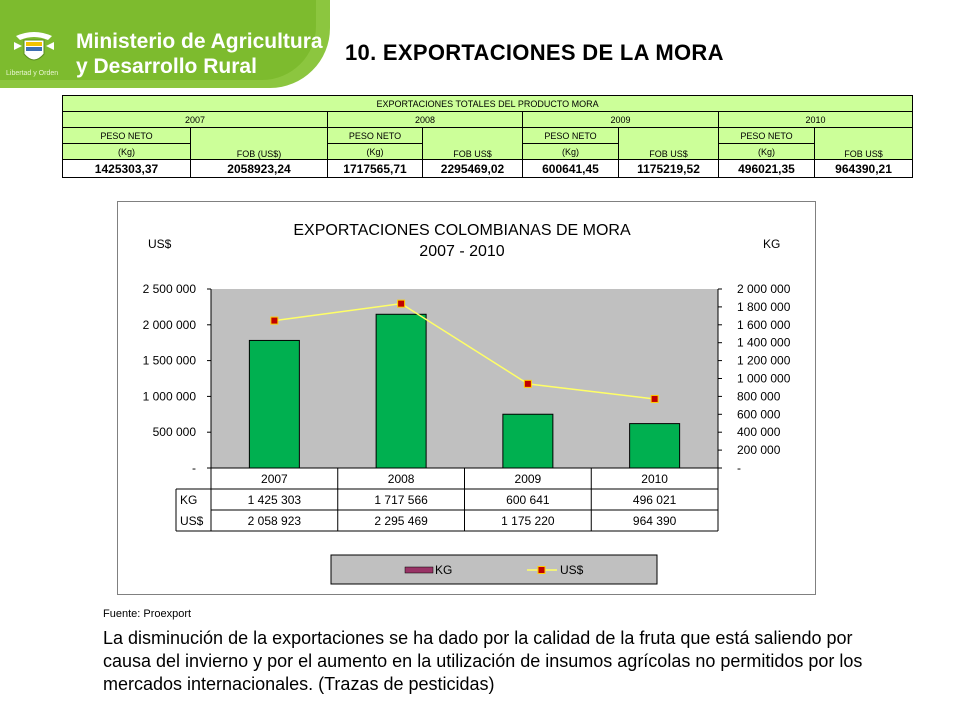 Image resolution: width=960 pixels, height=720 pixels. What do you see at coordinates (528, 521) in the screenshot?
I see `data-table-cell: 1 175 220` at bounding box center [528, 521].